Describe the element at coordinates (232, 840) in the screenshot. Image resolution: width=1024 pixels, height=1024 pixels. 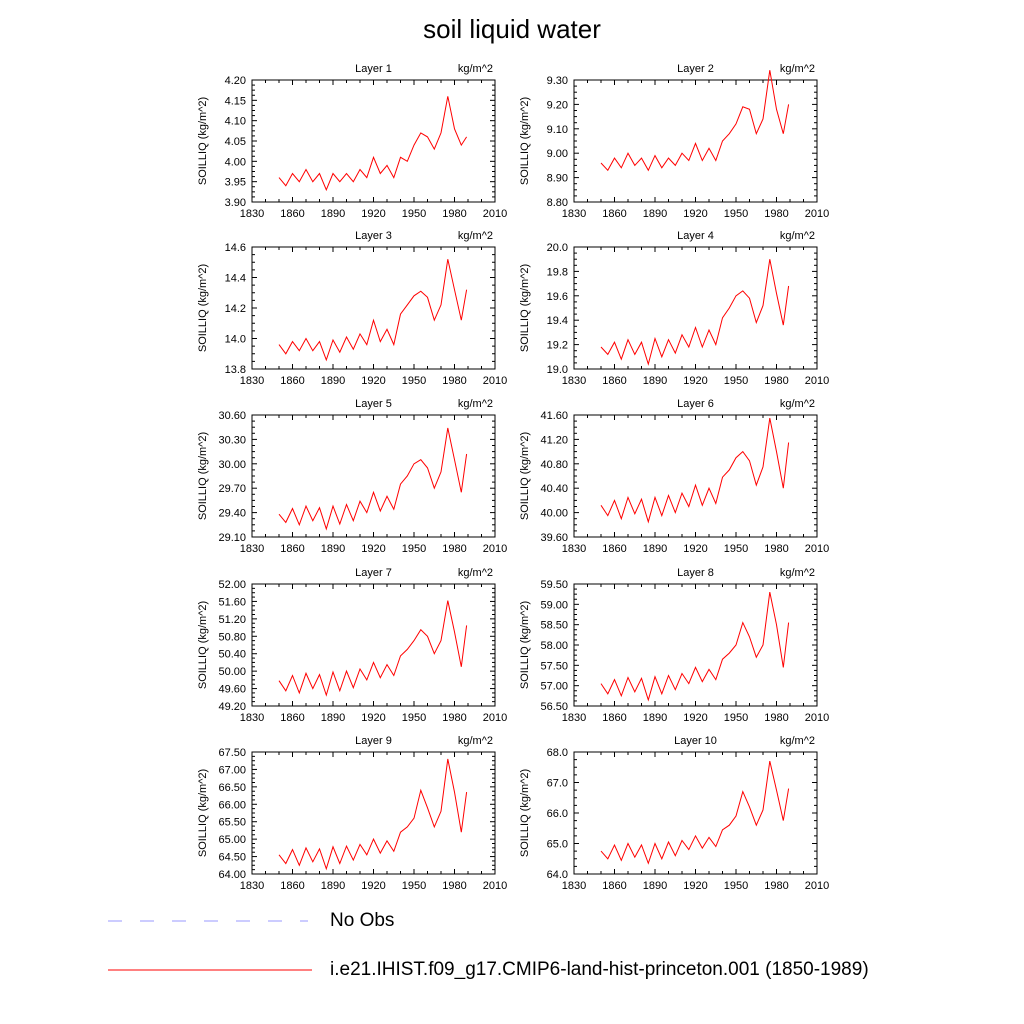
I see `y-tick-label: 65.00` at that location.